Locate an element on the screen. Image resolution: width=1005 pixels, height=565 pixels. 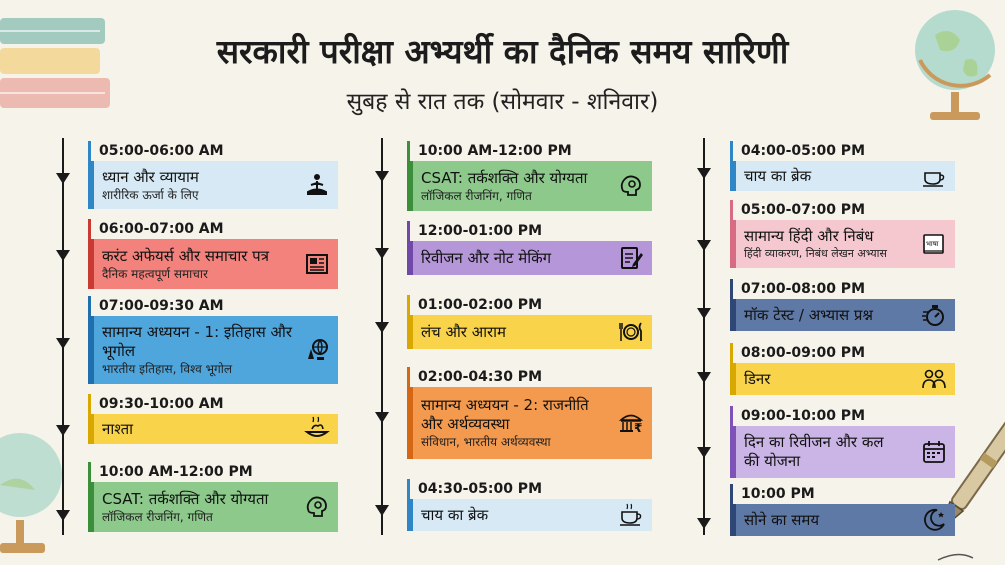
activity-title: सोने का समय is located at coordinates (782, 519).